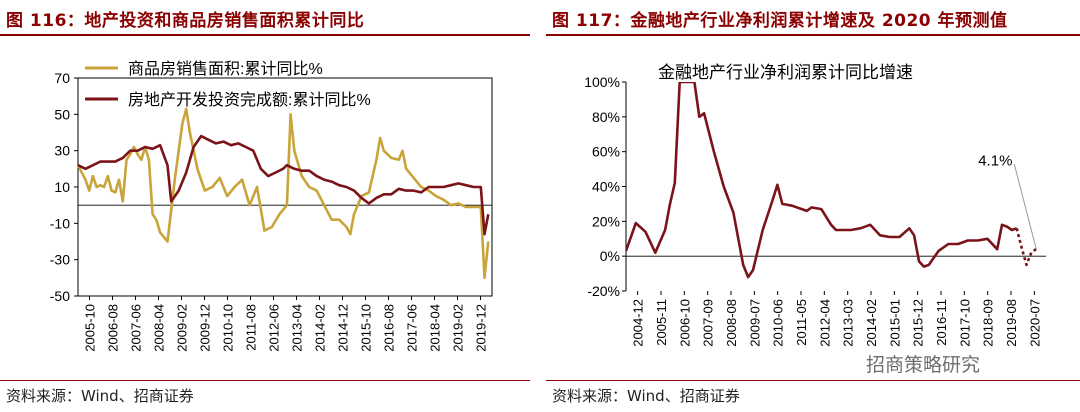 The image size is (1080, 412). Describe the element at coordinates (60, 223) in the screenshot. I see `y-tick-label: -10` at that location.